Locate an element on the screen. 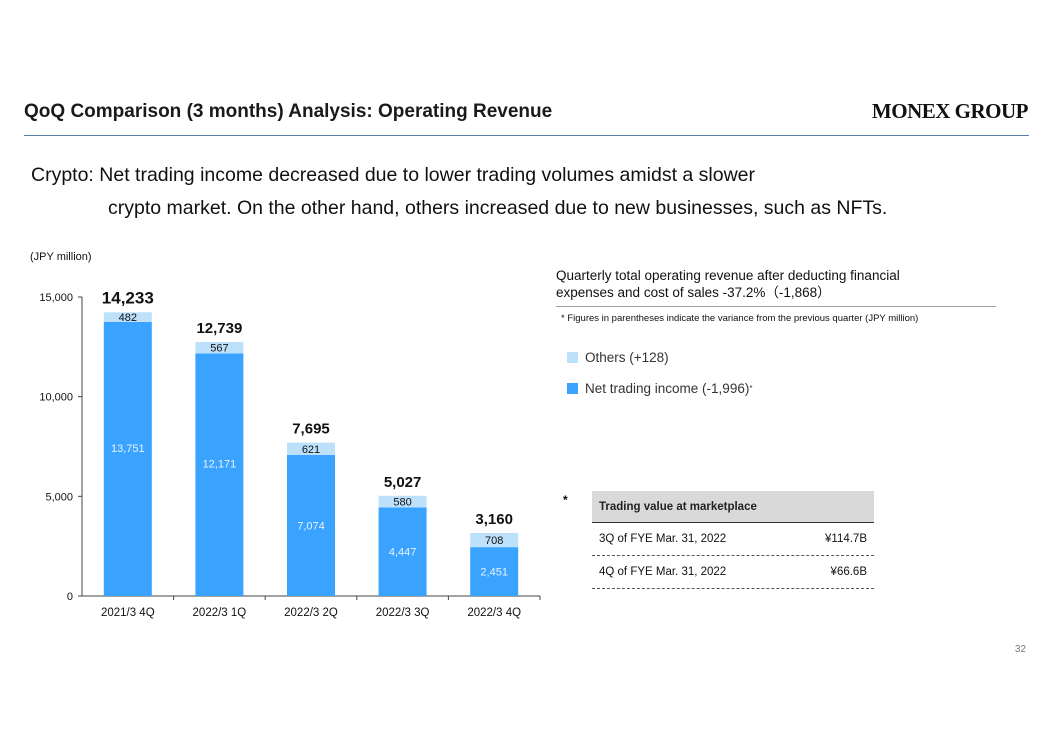 Image resolution: width=1050 pixels, height=742 pixels. table-header: Trading value at marketplace is located at coordinates (733, 507).